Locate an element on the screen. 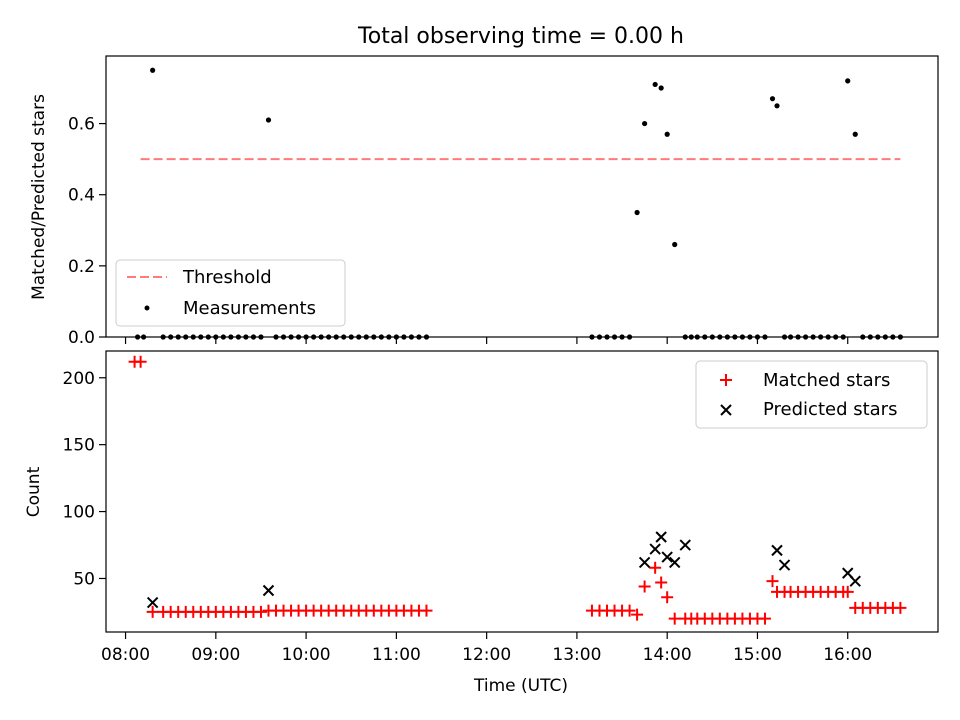  legend-measurements-label: Measurements is located at coordinates (249, 308).